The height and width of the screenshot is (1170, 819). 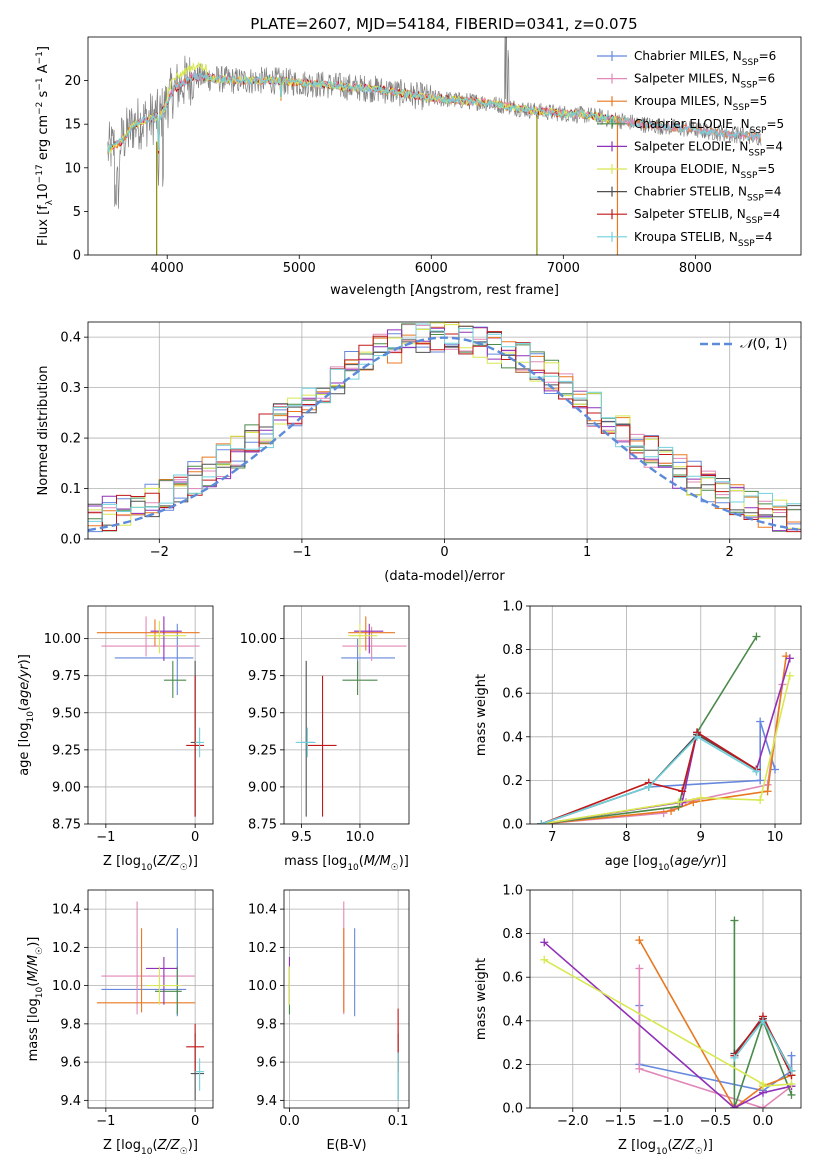 I want to click on x-tick-label: 8000, so click(x=695, y=268).